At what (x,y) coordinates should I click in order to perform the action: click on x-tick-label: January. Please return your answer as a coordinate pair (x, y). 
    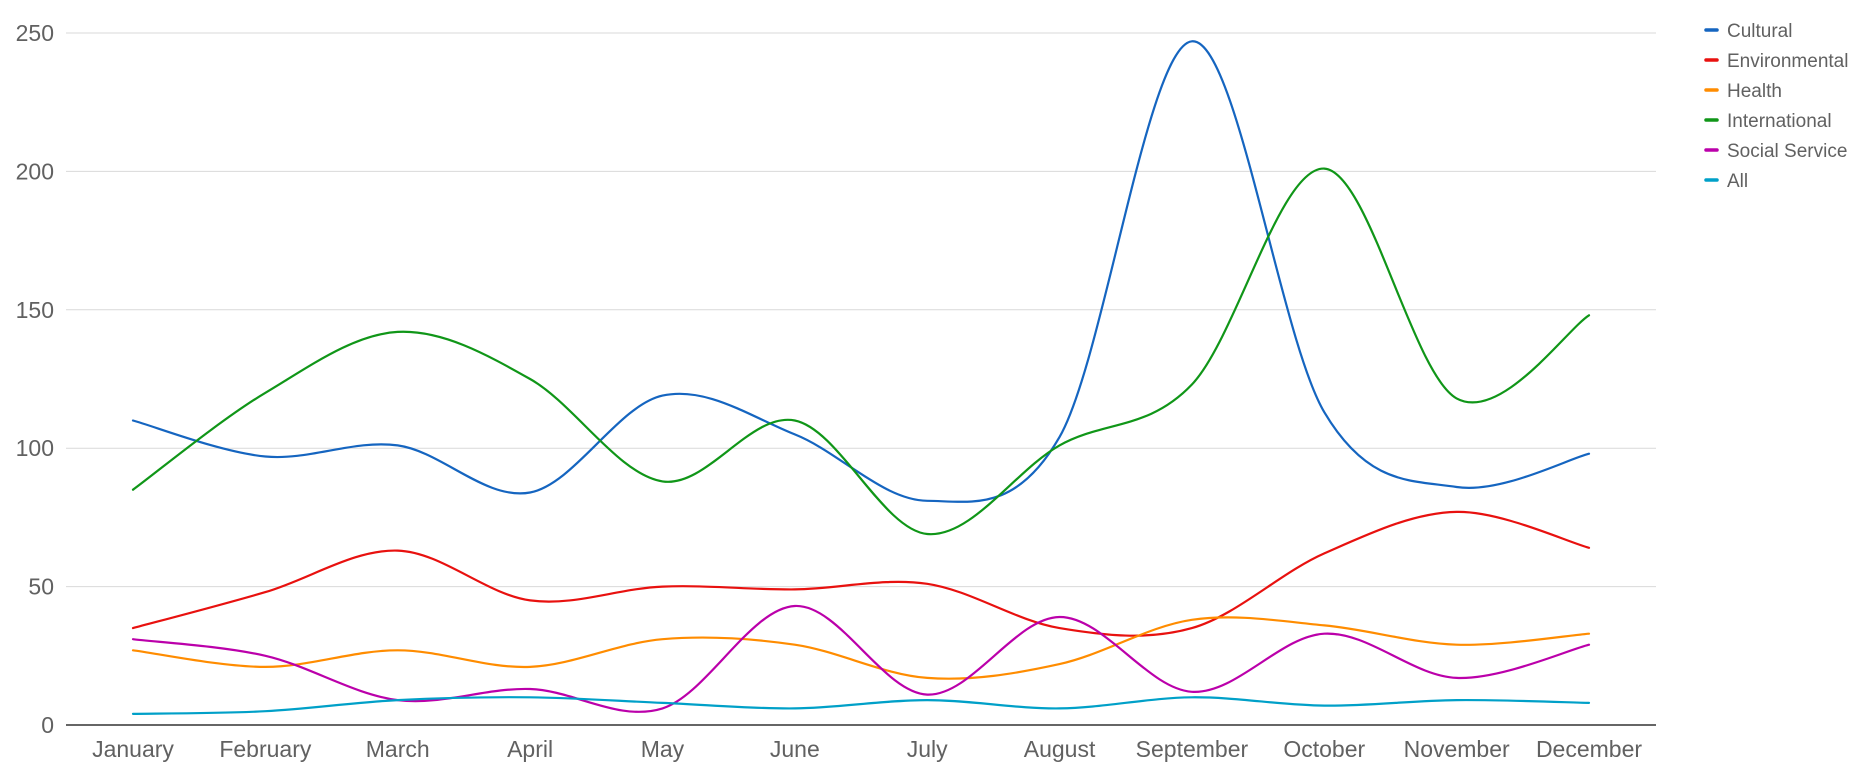
    Looking at the image, I should click on (133, 749).